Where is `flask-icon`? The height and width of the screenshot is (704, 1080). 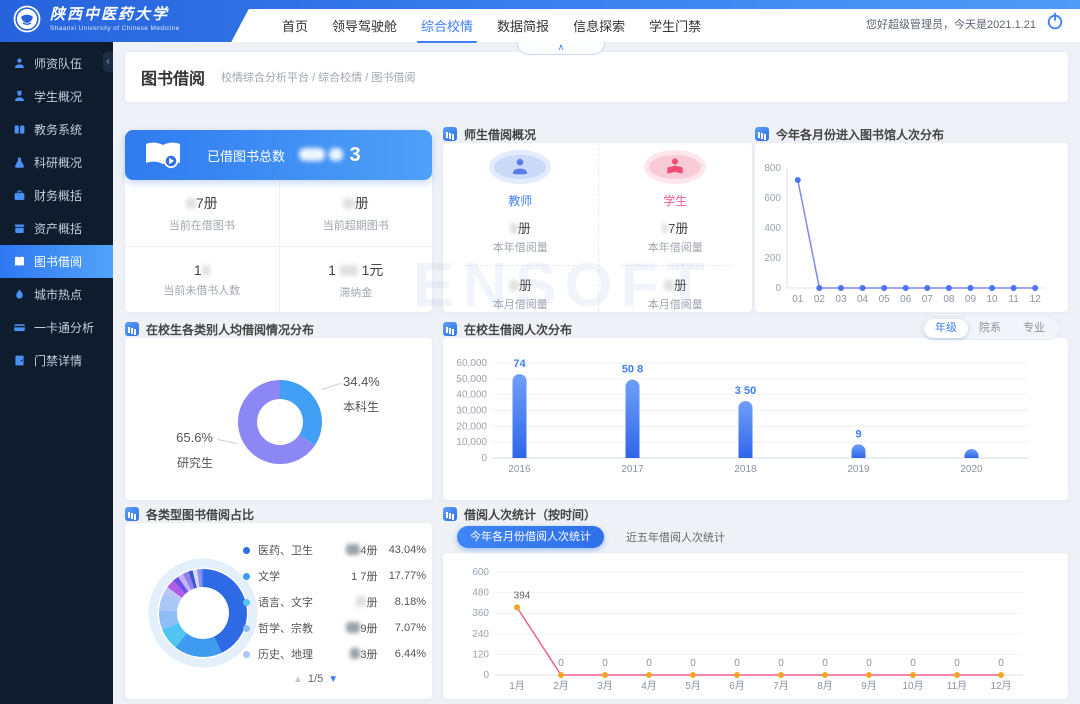 flask-icon is located at coordinates (19, 162).